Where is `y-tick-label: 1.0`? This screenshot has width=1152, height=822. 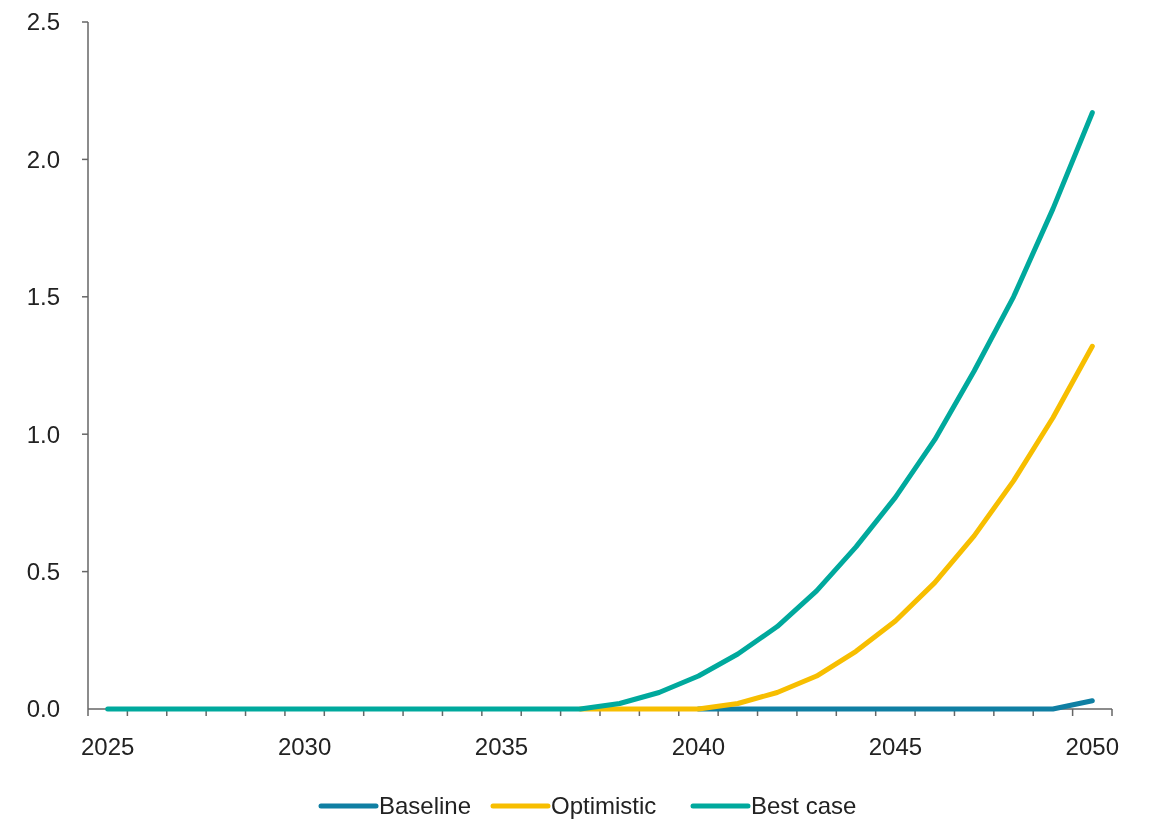
y-tick-label: 1.0 is located at coordinates (43, 434).